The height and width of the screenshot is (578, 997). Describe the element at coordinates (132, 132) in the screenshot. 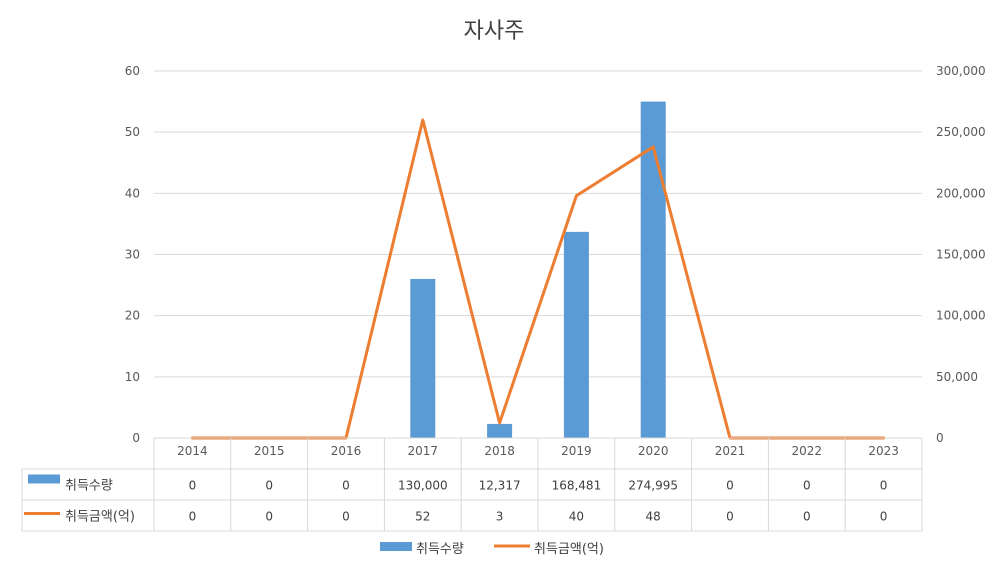

I see `left-tick-label: 50` at that location.